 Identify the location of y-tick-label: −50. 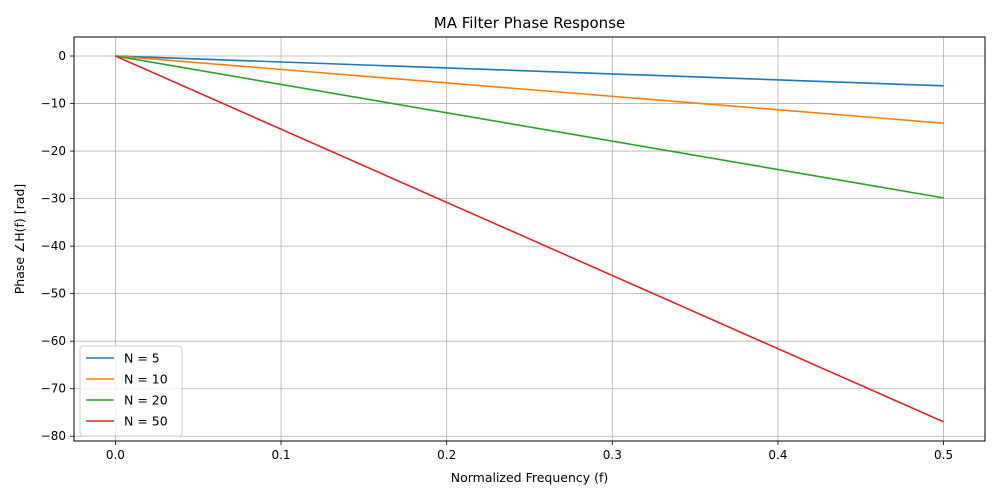
(53, 294).